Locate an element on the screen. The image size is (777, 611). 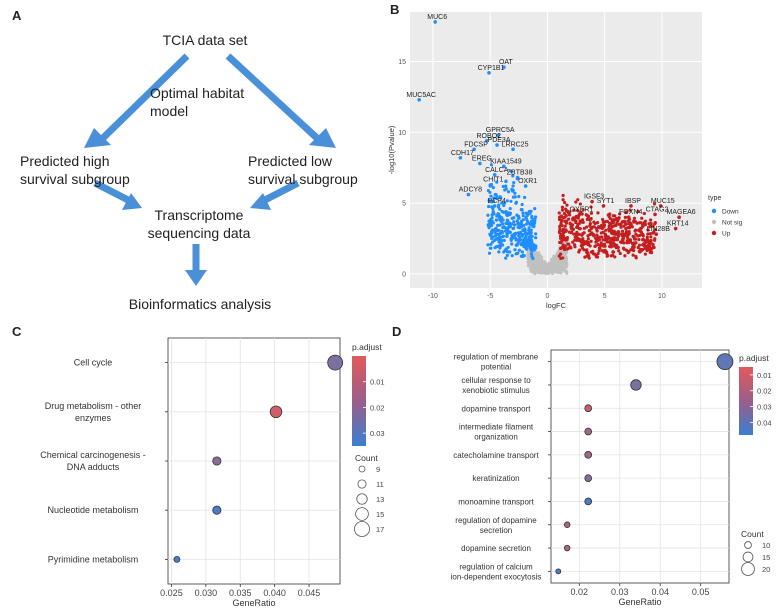
kegg-color-legend-title: p.adjust is located at coordinates (367, 347).